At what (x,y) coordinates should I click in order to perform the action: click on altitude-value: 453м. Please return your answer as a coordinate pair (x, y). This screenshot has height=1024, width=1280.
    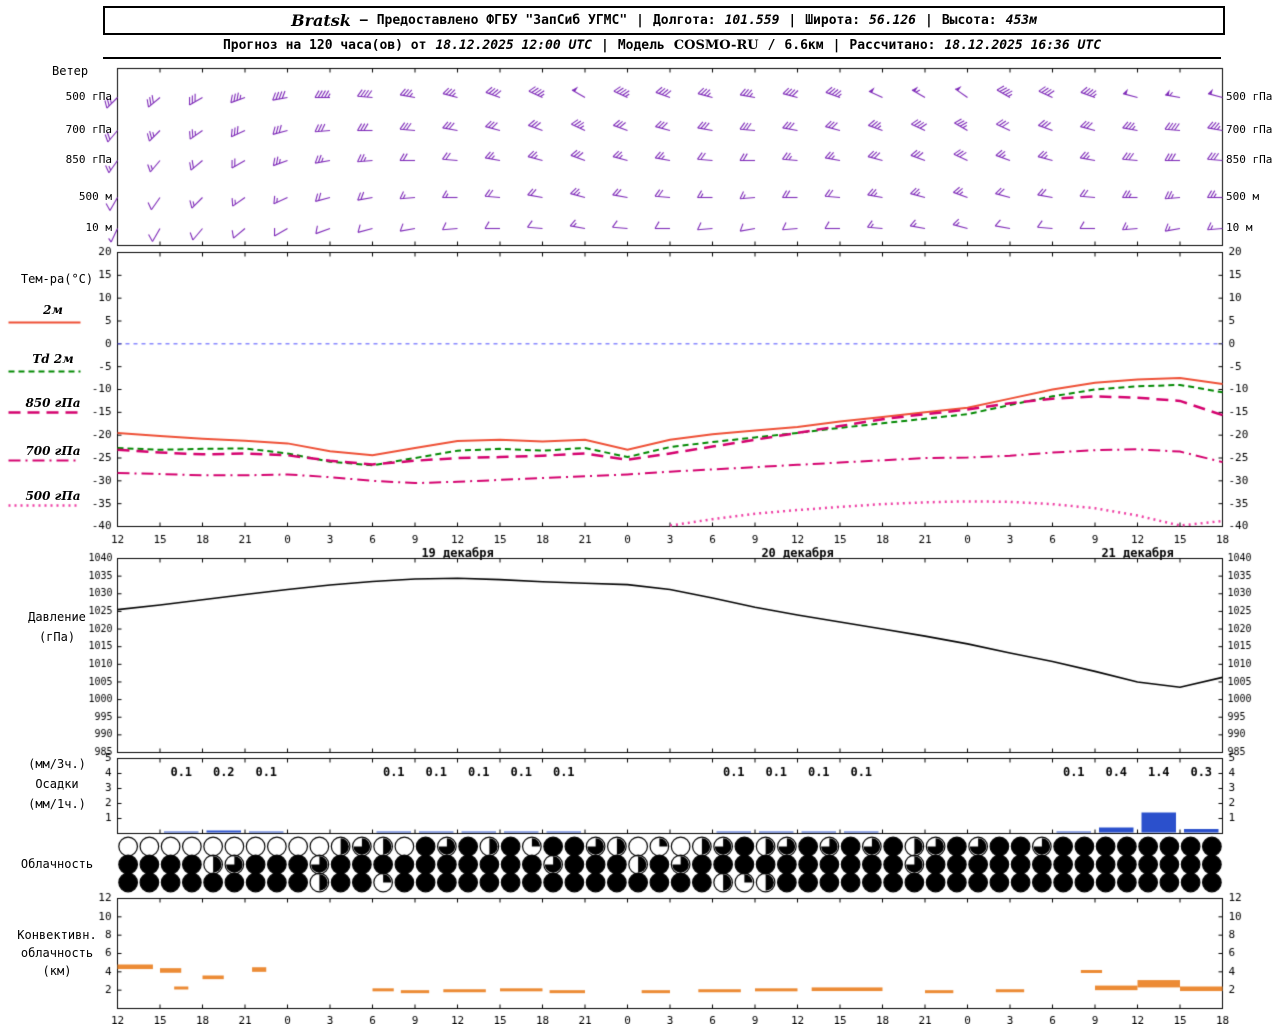
    Looking at the image, I should click on (1021, 20).